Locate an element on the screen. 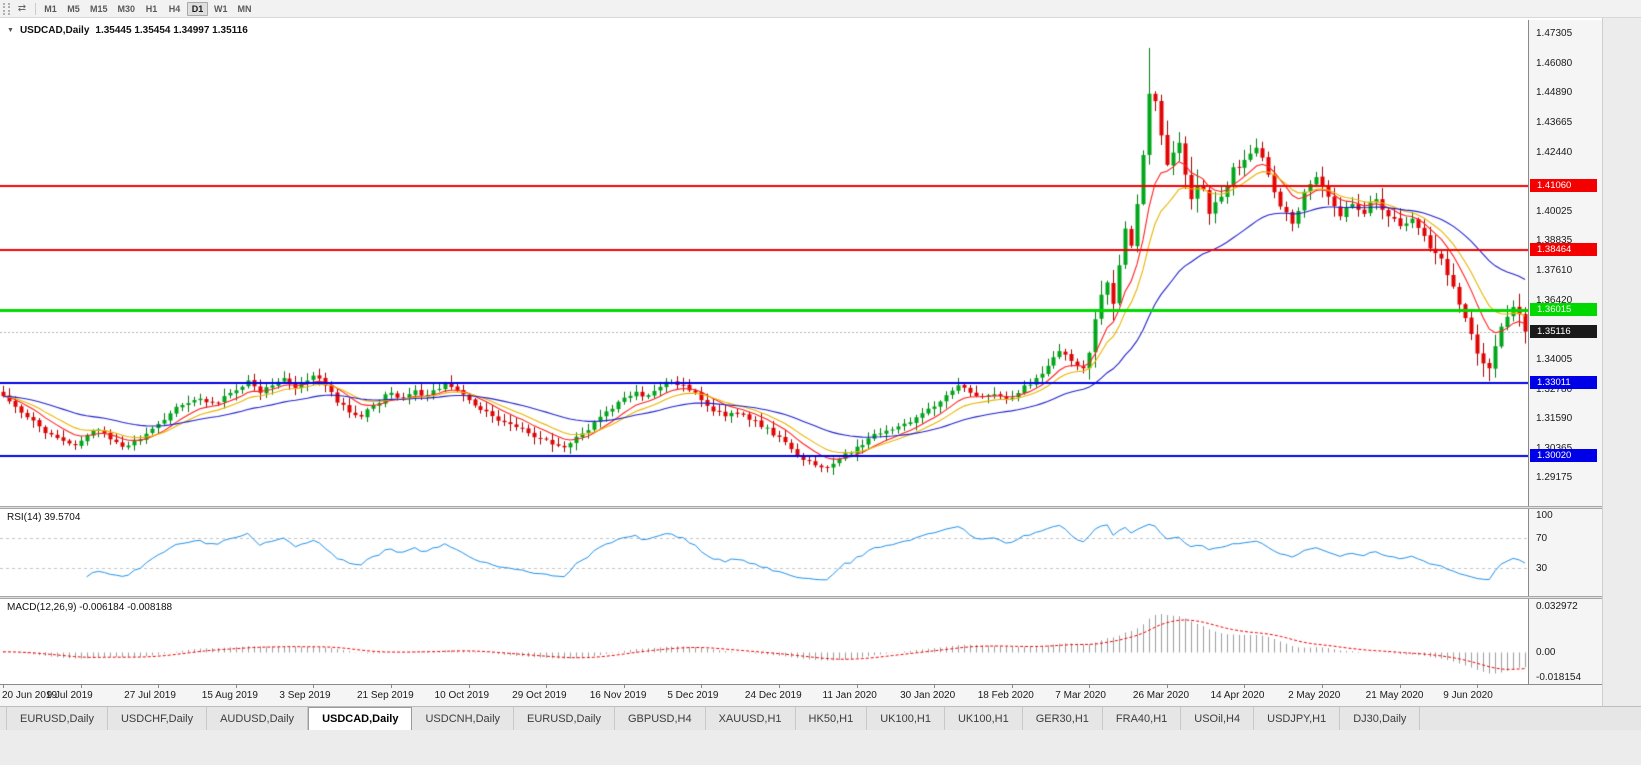  price-level-tag: 1.41060 is located at coordinates (1563, 185).